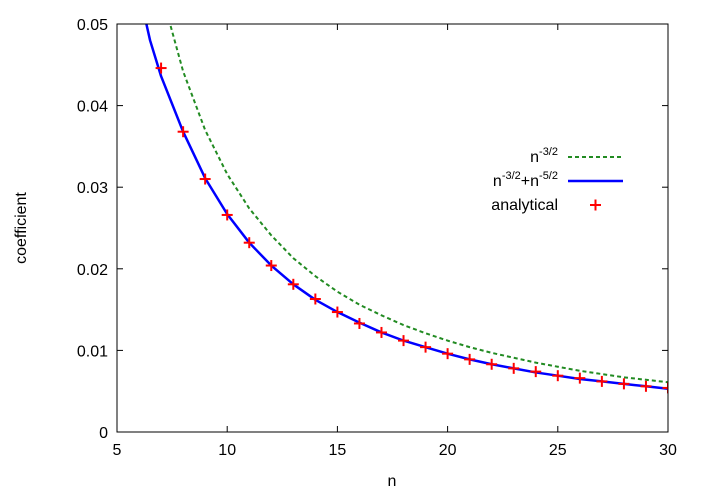 This screenshot has width=701, height=491. Describe the element at coordinates (534, 157) in the screenshot. I see `legend-label-power-law-base: n` at that location.